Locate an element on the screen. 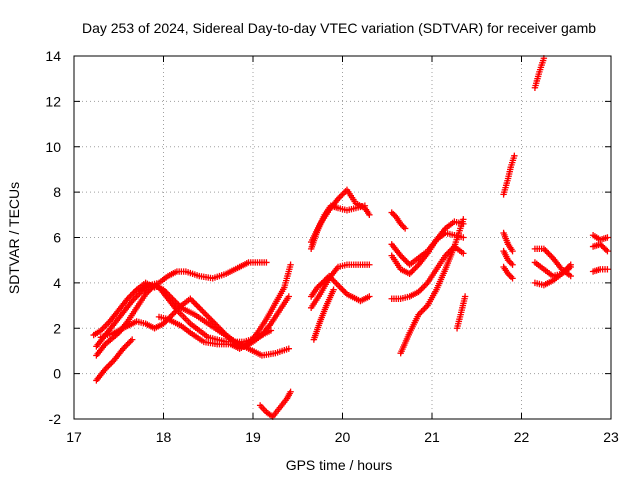 This screenshot has height=480, width=640. y-axis-label: SDTVAR / TECUs is located at coordinates (14, 238).